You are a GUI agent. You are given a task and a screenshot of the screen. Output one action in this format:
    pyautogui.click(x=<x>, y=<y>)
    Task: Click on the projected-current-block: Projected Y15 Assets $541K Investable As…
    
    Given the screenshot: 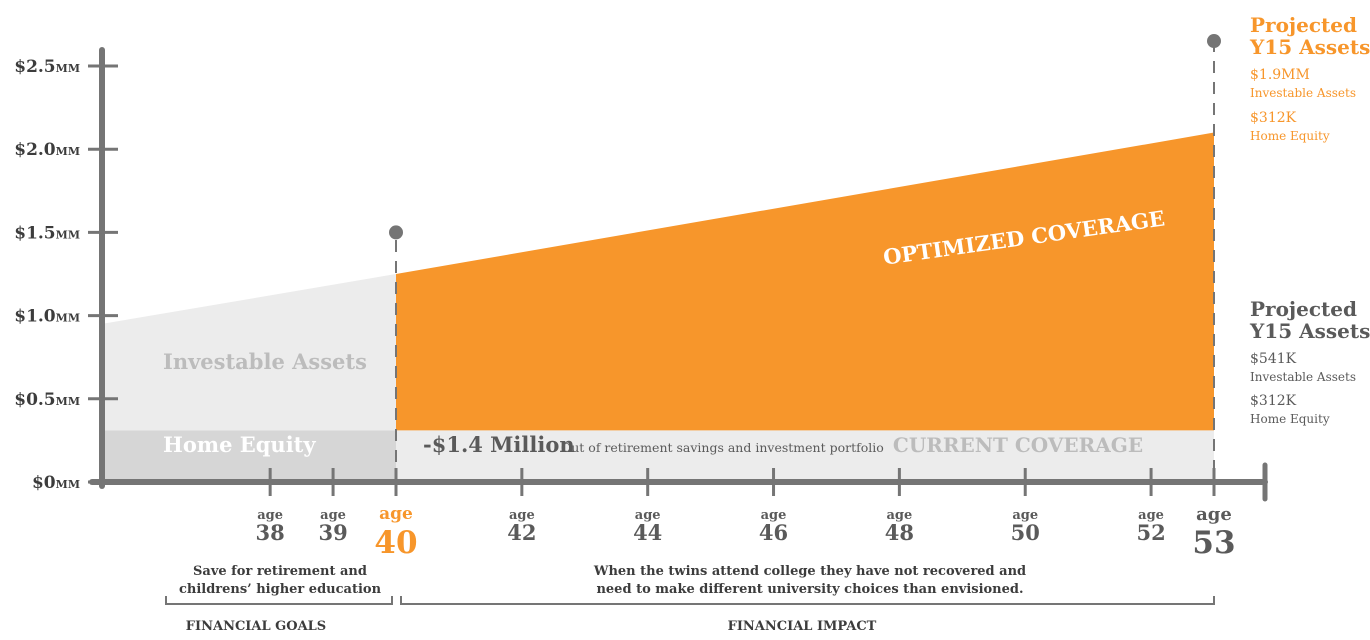 What is the action you would take?
    pyautogui.click(x=1309, y=361)
    